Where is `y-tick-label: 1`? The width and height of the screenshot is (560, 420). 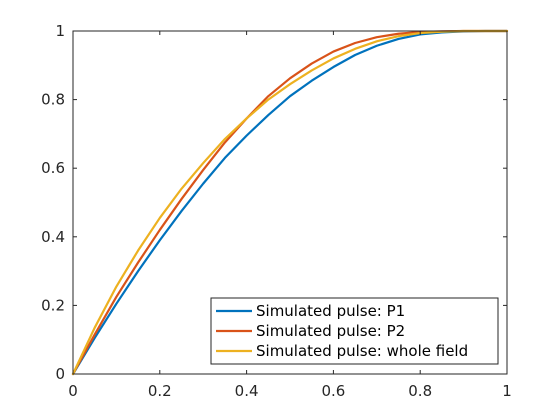 y-tick-label: 1 is located at coordinates (60, 31).